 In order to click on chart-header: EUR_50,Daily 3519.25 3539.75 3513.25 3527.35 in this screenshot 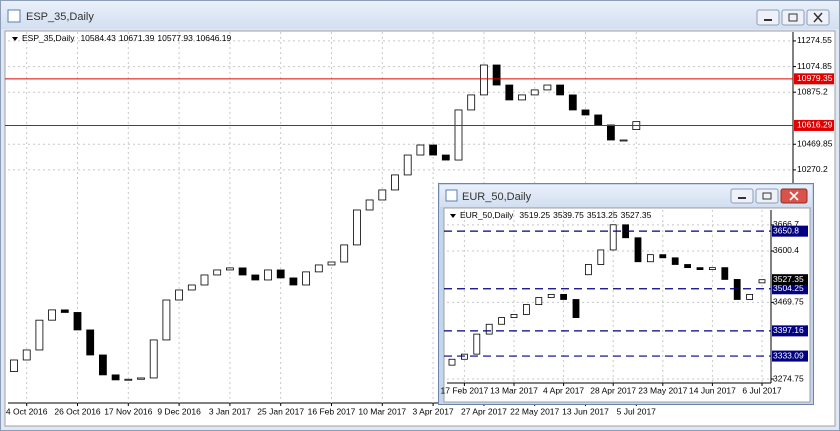, I will do `click(556, 215)`.